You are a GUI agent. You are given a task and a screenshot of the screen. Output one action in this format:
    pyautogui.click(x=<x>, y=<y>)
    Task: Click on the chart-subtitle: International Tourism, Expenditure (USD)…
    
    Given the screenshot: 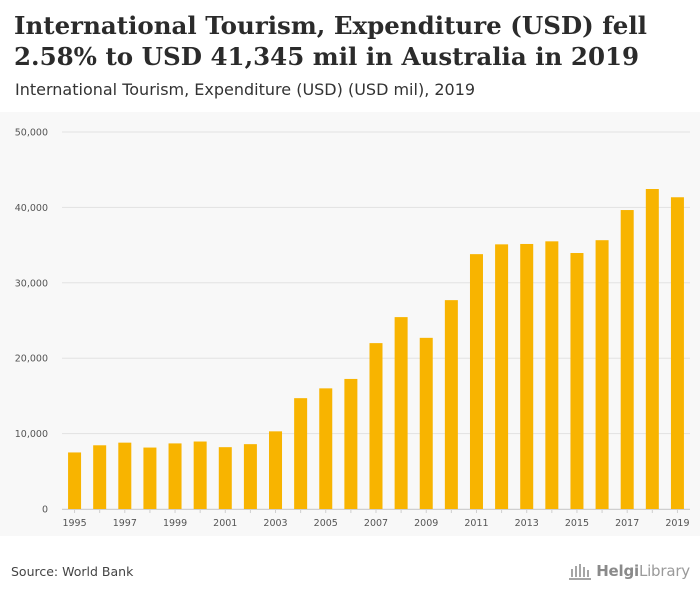 What is the action you would take?
    pyautogui.click(x=245, y=89)
    